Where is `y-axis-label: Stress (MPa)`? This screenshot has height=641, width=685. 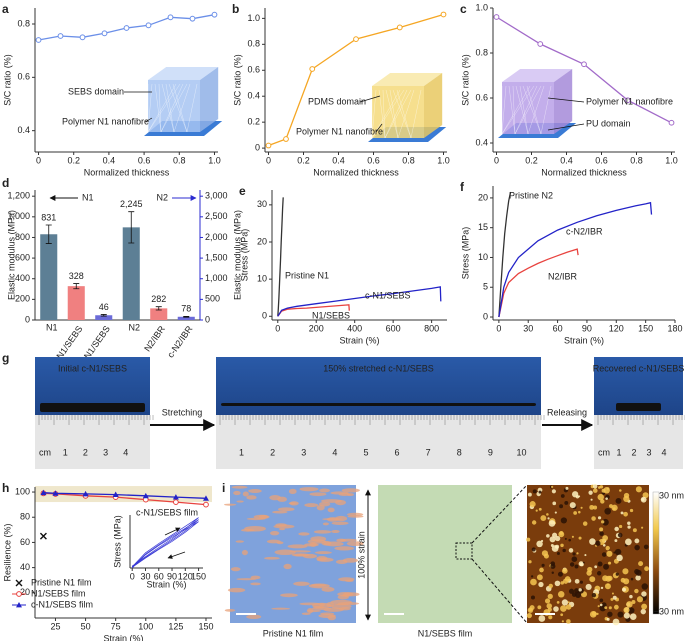 y-axis-label: Stress (MPa) is located at coordinates (117, 541).